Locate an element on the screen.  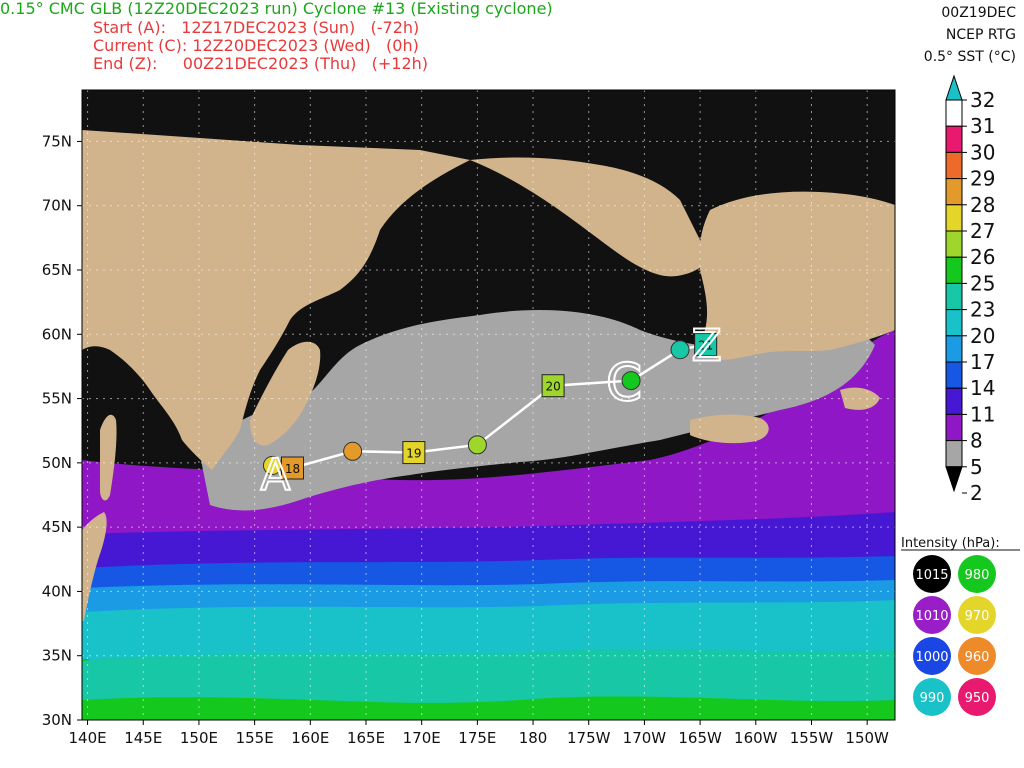
lon-tick-label: 170E is located at coordinates (422, 738).